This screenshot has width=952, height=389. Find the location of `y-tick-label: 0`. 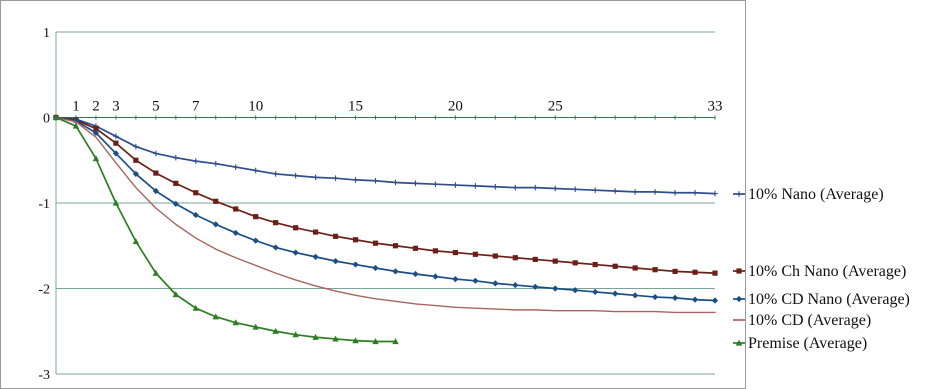

y-tick-label: 0 is located at coordinates (46, 119).